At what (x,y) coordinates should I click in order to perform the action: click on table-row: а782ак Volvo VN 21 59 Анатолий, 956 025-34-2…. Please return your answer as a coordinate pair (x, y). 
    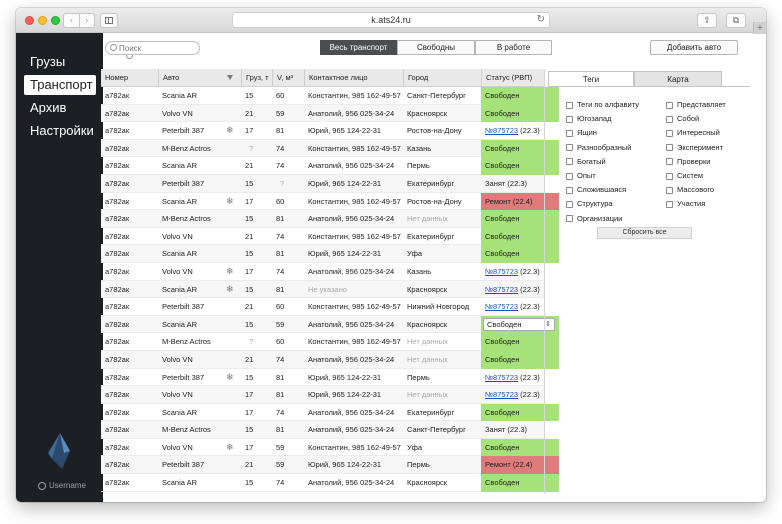
    Looking at the image, I should click on (330, 113).